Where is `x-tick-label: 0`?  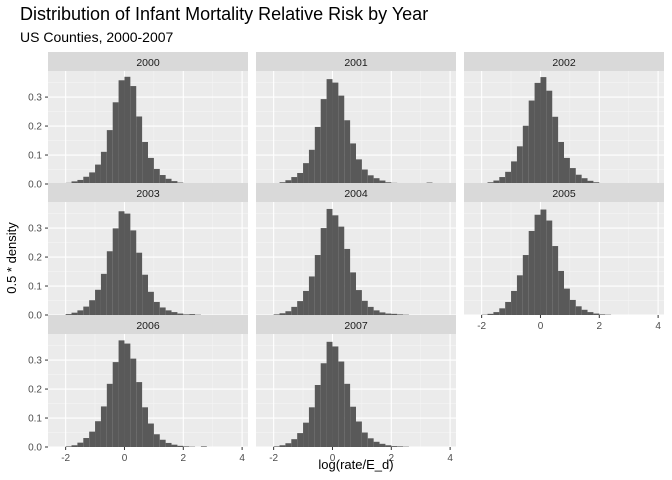
x-tick-label: 0 is located at coordinates (333, 458).